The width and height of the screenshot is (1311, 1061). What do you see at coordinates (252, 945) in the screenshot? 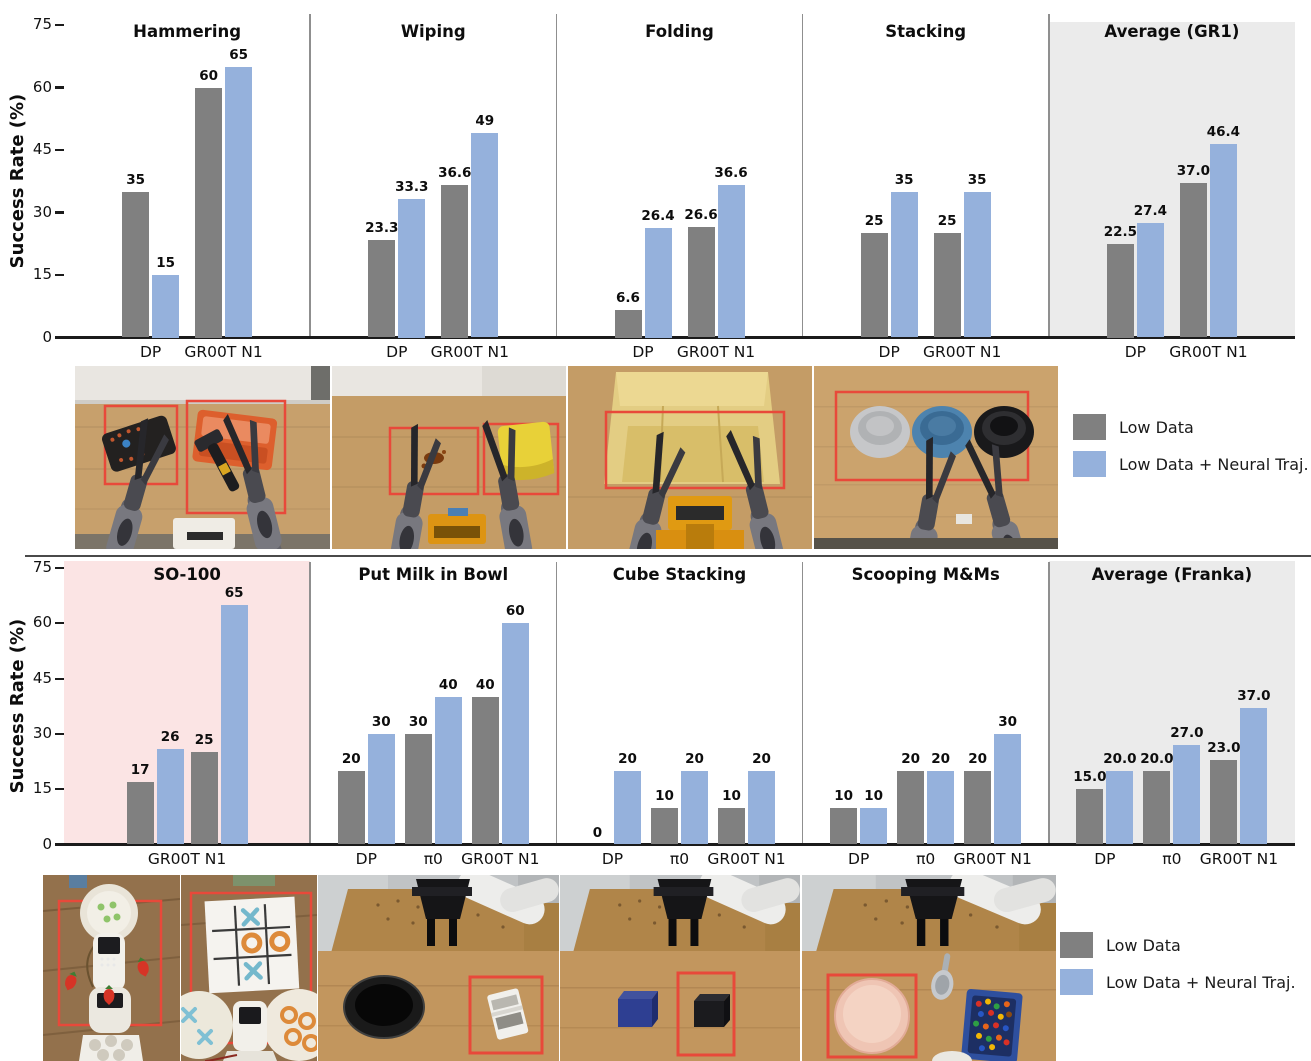
I see `tictactoe-board` at bounding box center [252, 945].